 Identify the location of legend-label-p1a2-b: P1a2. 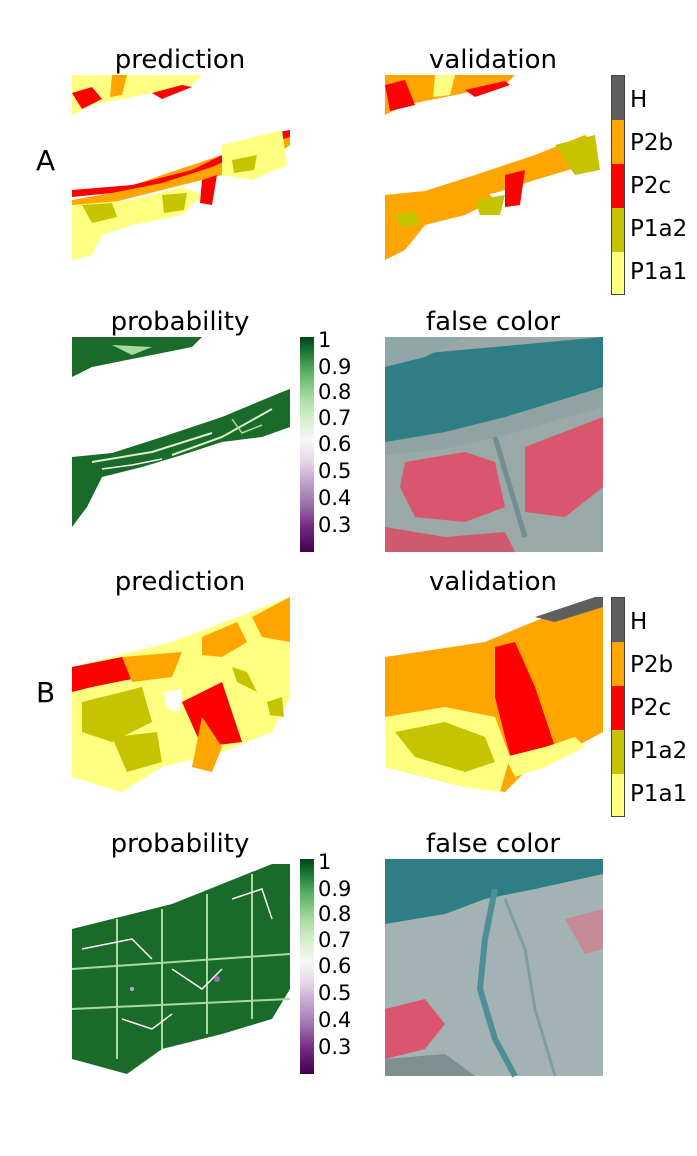
(659, 751).